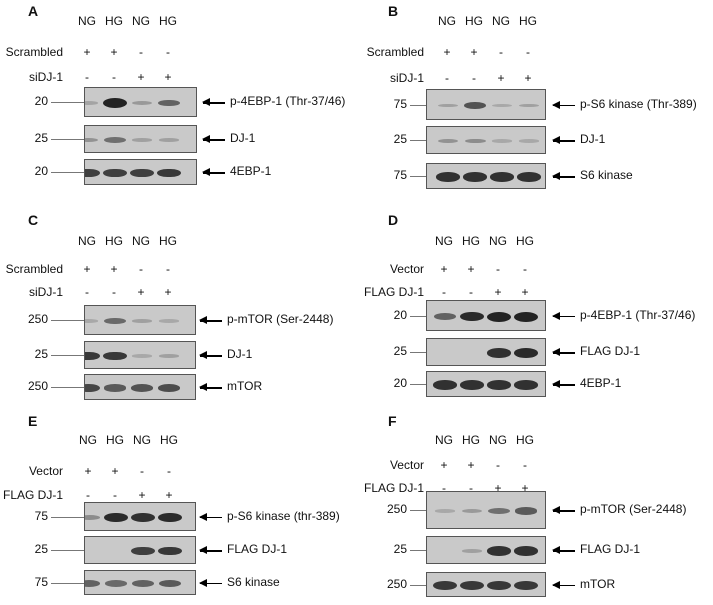 This screenshot has height=605, width=713. Describe the element at coordinates (501, 78) in the screenshot. I see `panel-b-treat2-sign: +` at that location.